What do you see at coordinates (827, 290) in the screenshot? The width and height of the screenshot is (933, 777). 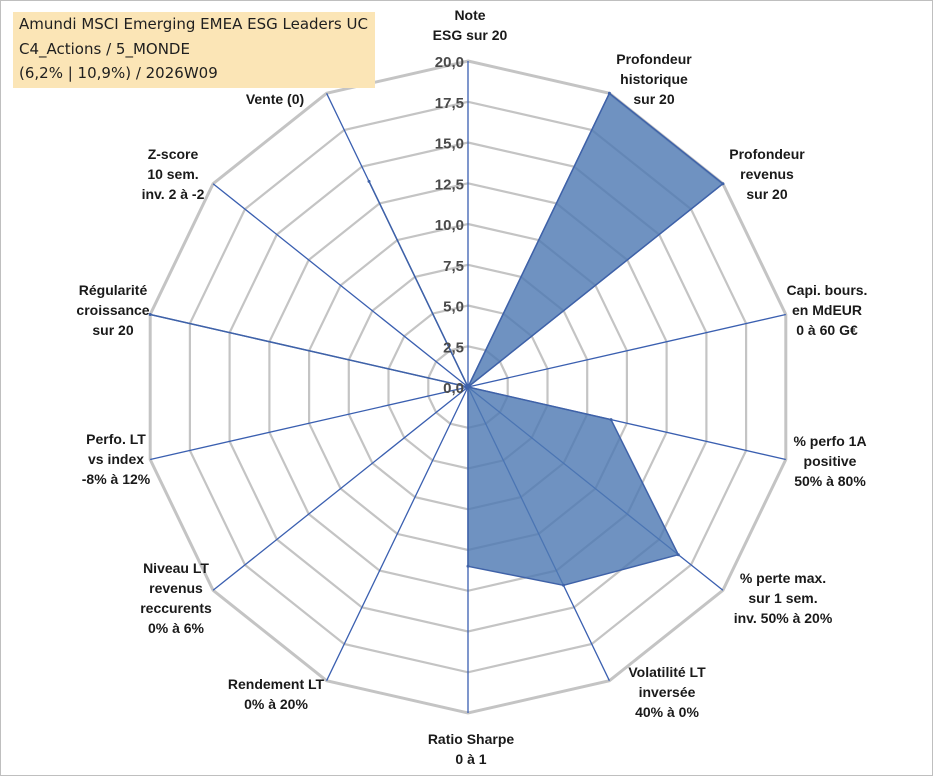 I see `axis-label-line: Capi. bours.` at bounding box center [827, 290].